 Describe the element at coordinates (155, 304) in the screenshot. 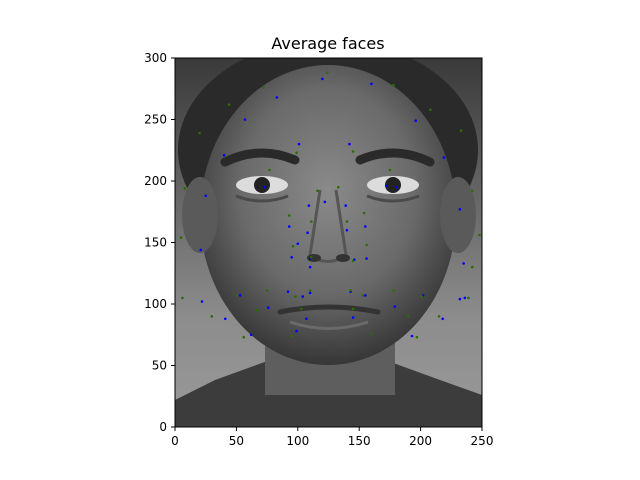

I see `y-tick-label-2: 100` at that location.